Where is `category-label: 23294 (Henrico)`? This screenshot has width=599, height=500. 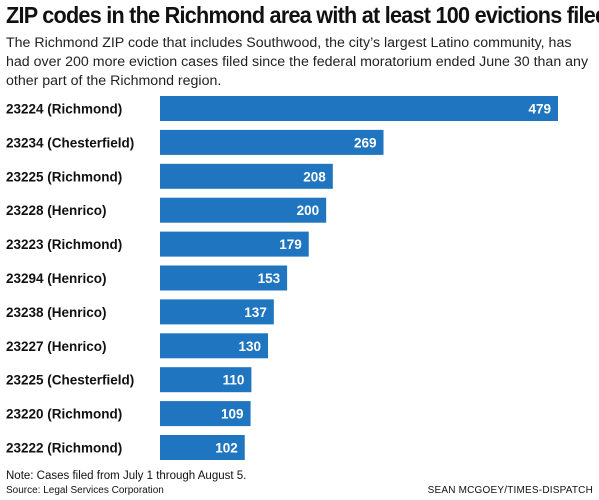 category-label: 23294 (Henrico) is located at coordinates (56, 278).